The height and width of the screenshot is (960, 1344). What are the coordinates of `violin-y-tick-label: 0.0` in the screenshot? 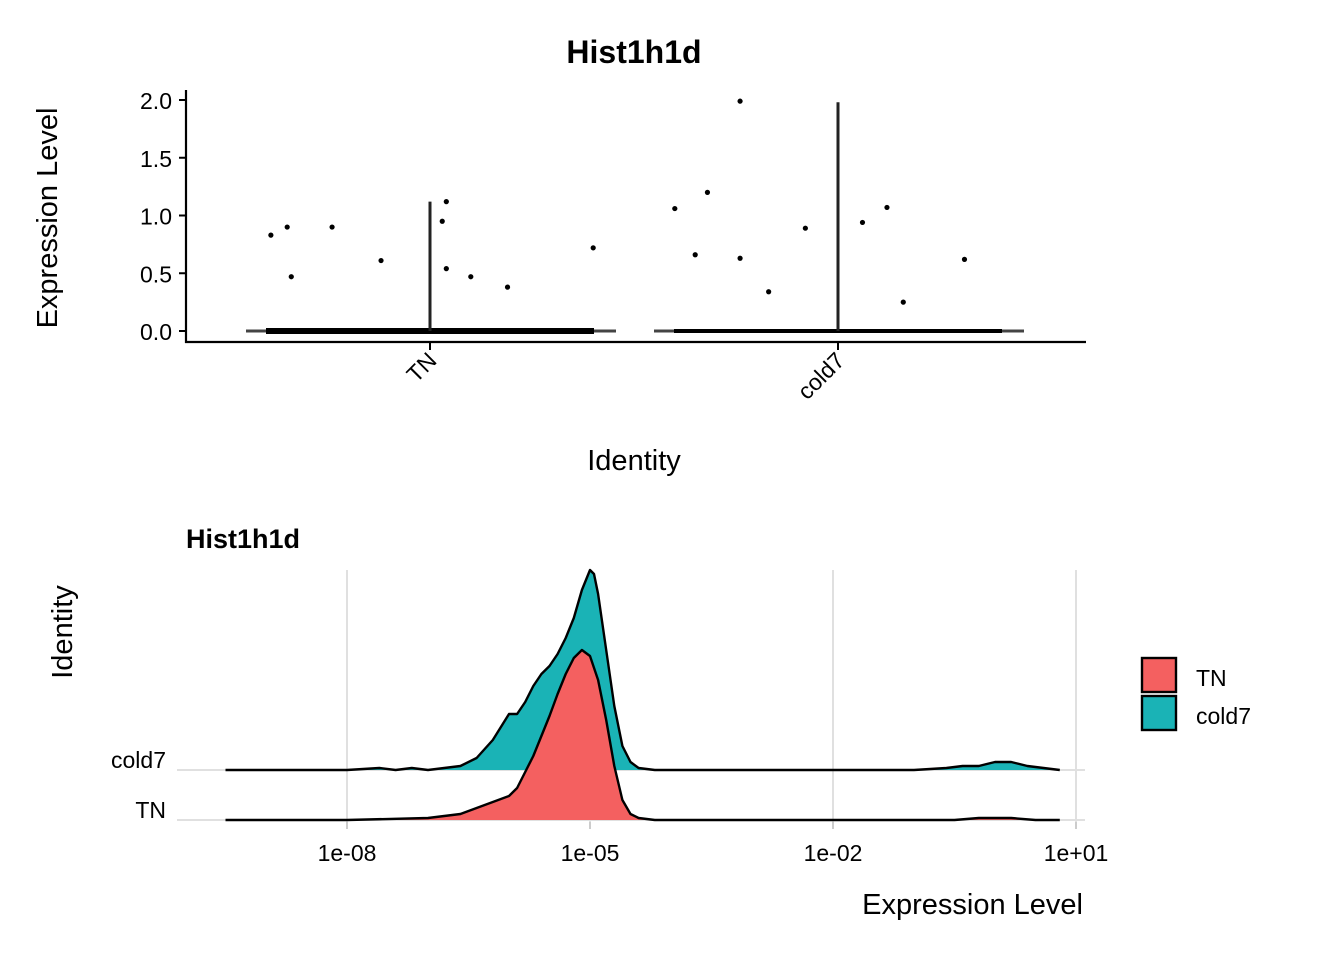 It's located at (156, 332).